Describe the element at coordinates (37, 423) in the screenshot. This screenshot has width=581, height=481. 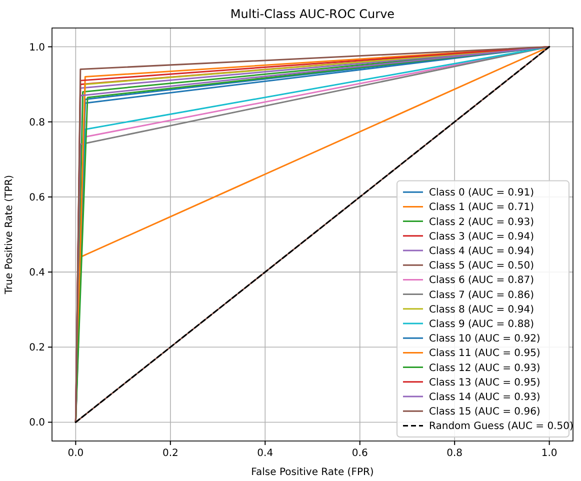
I see `y-tick-label: 0.0` at that location.